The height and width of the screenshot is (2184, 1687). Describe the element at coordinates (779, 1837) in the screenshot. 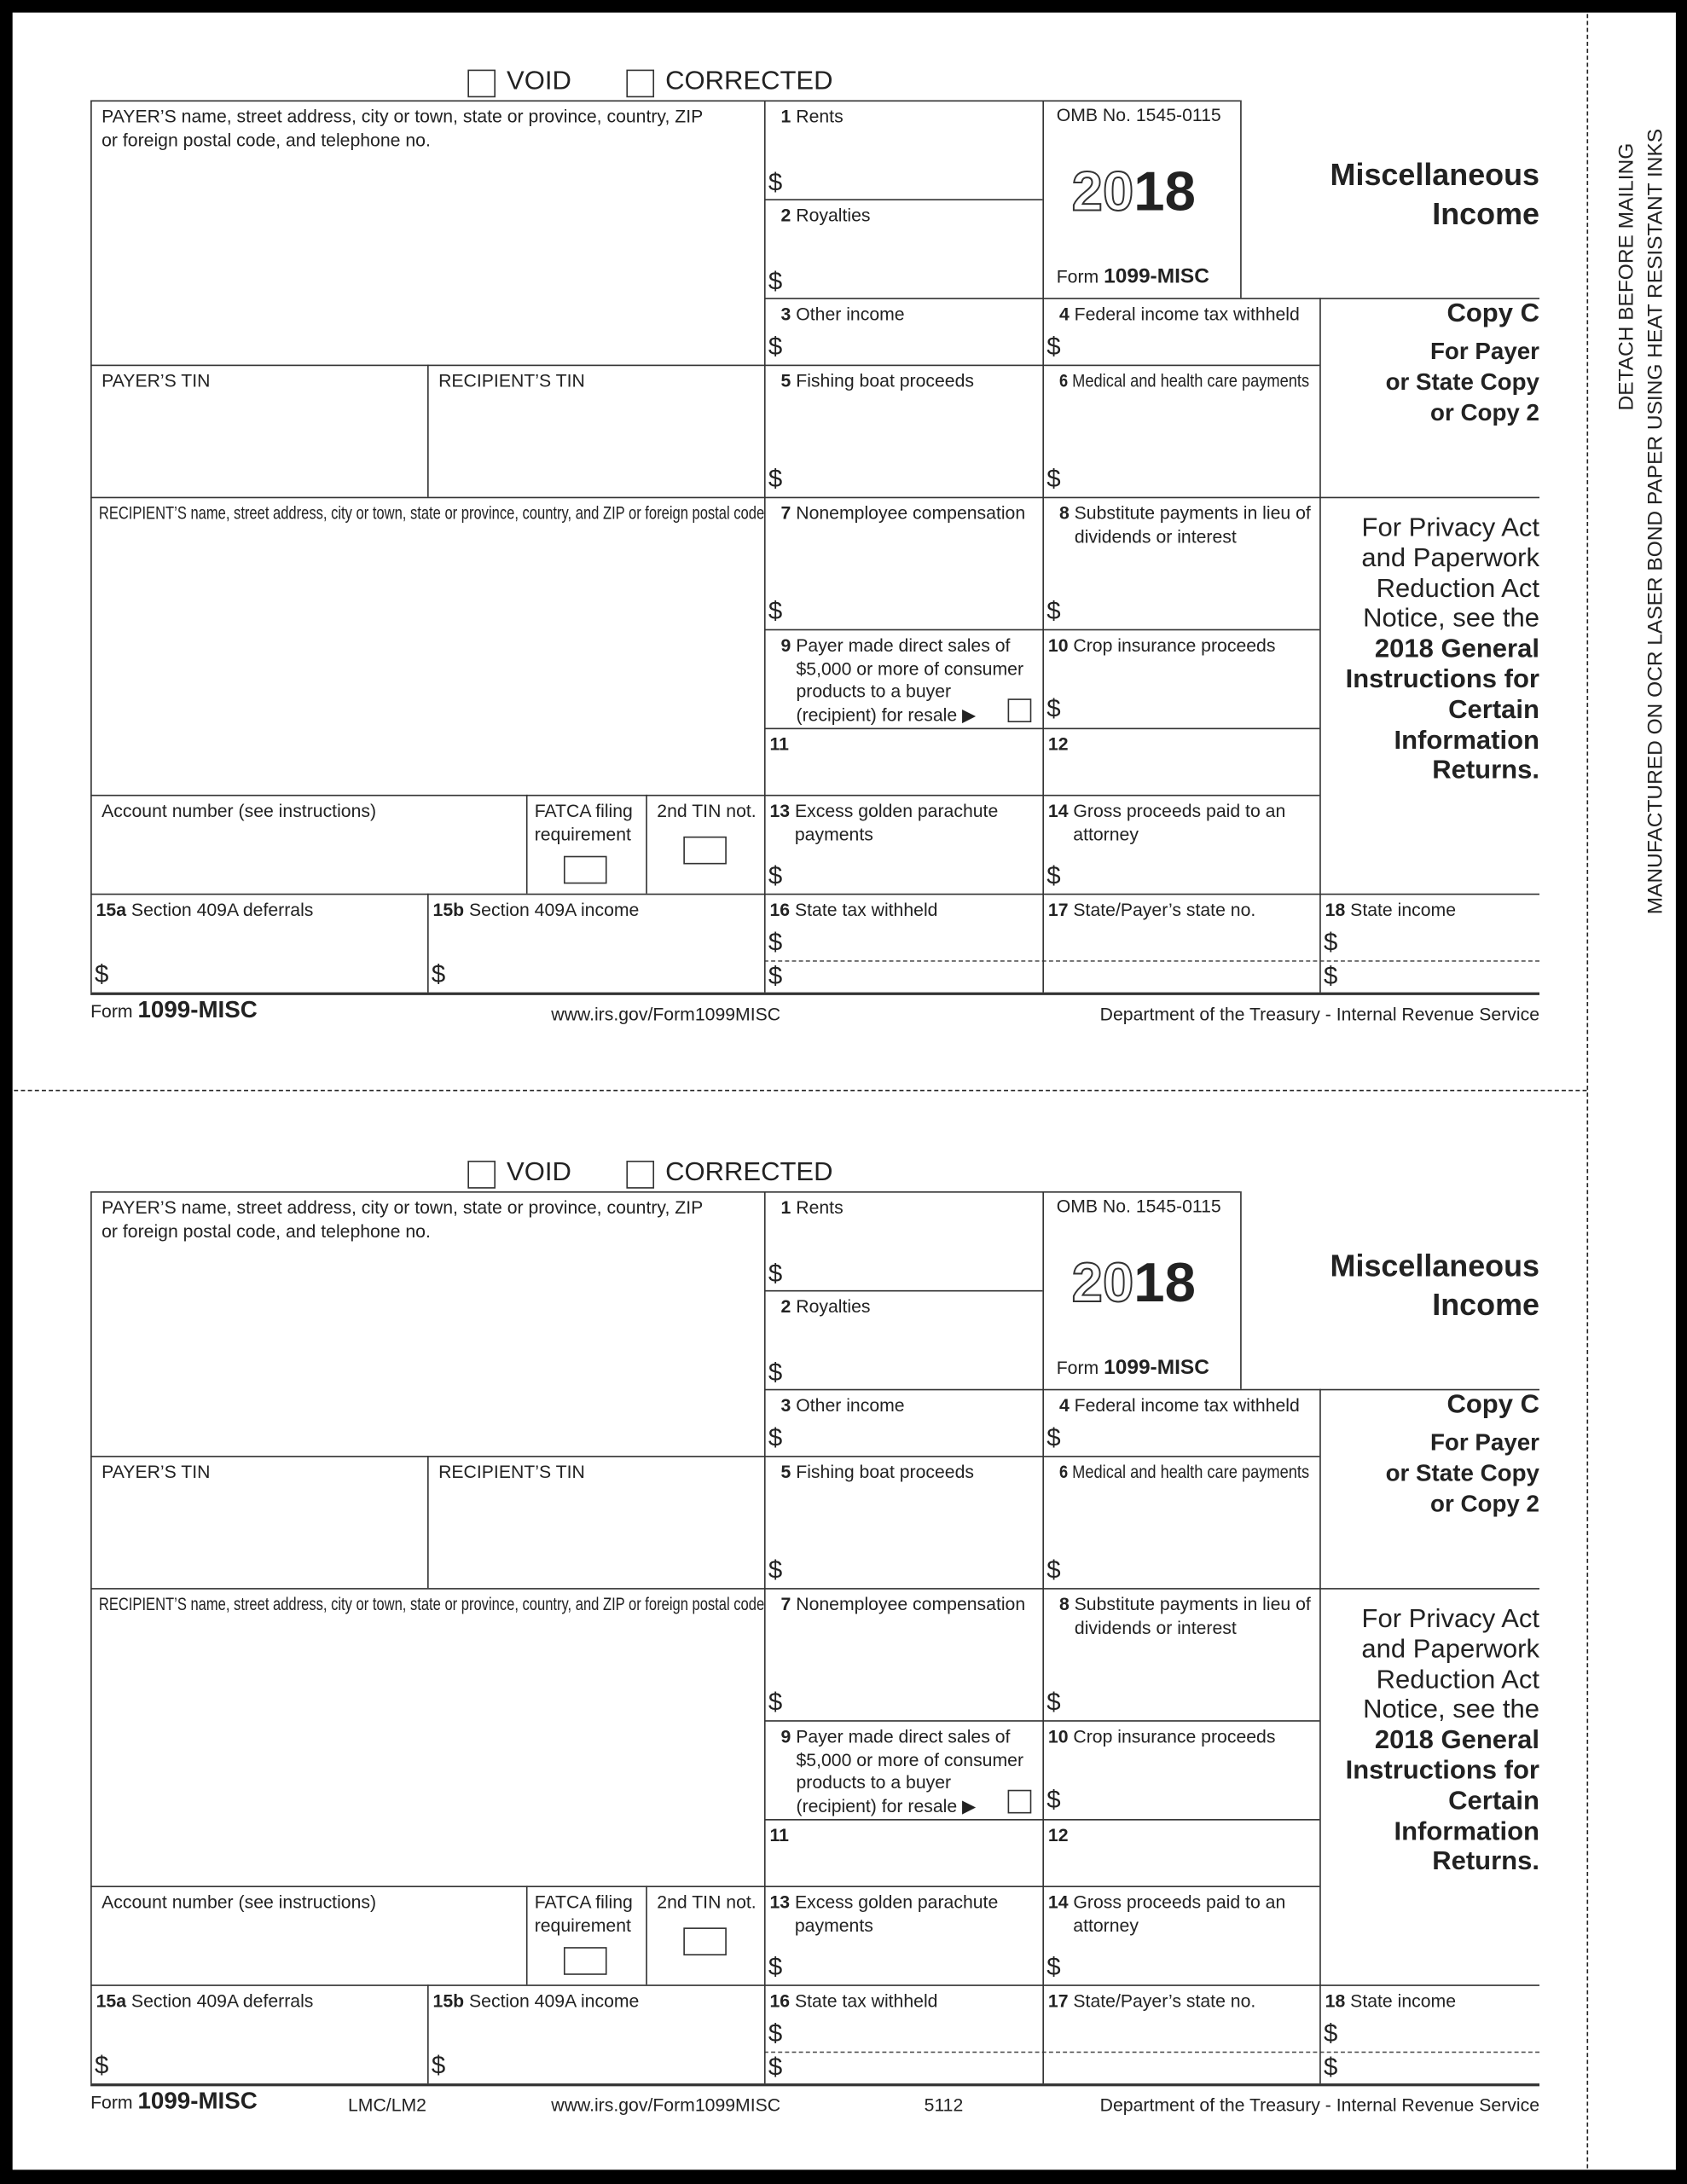

I see `box-11: 11` at that location.